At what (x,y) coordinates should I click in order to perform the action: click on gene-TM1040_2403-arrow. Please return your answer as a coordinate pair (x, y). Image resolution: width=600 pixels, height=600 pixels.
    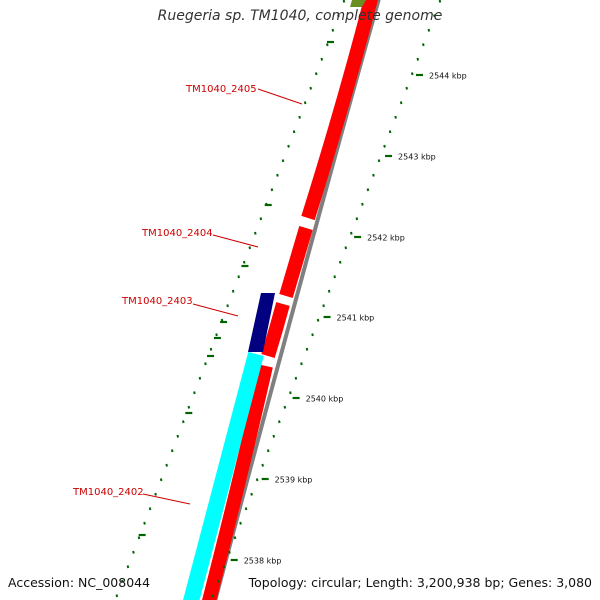
    Looking at the image, I should click on (275, 330).